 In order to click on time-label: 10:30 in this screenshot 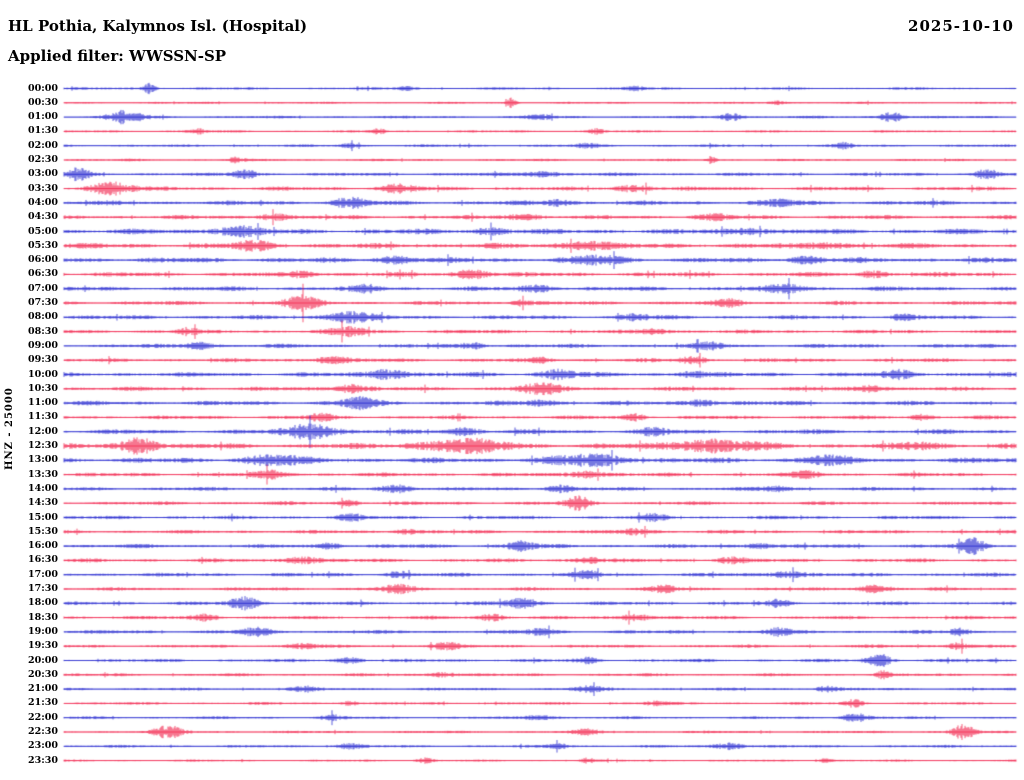, I will do `click(43, 388)`.